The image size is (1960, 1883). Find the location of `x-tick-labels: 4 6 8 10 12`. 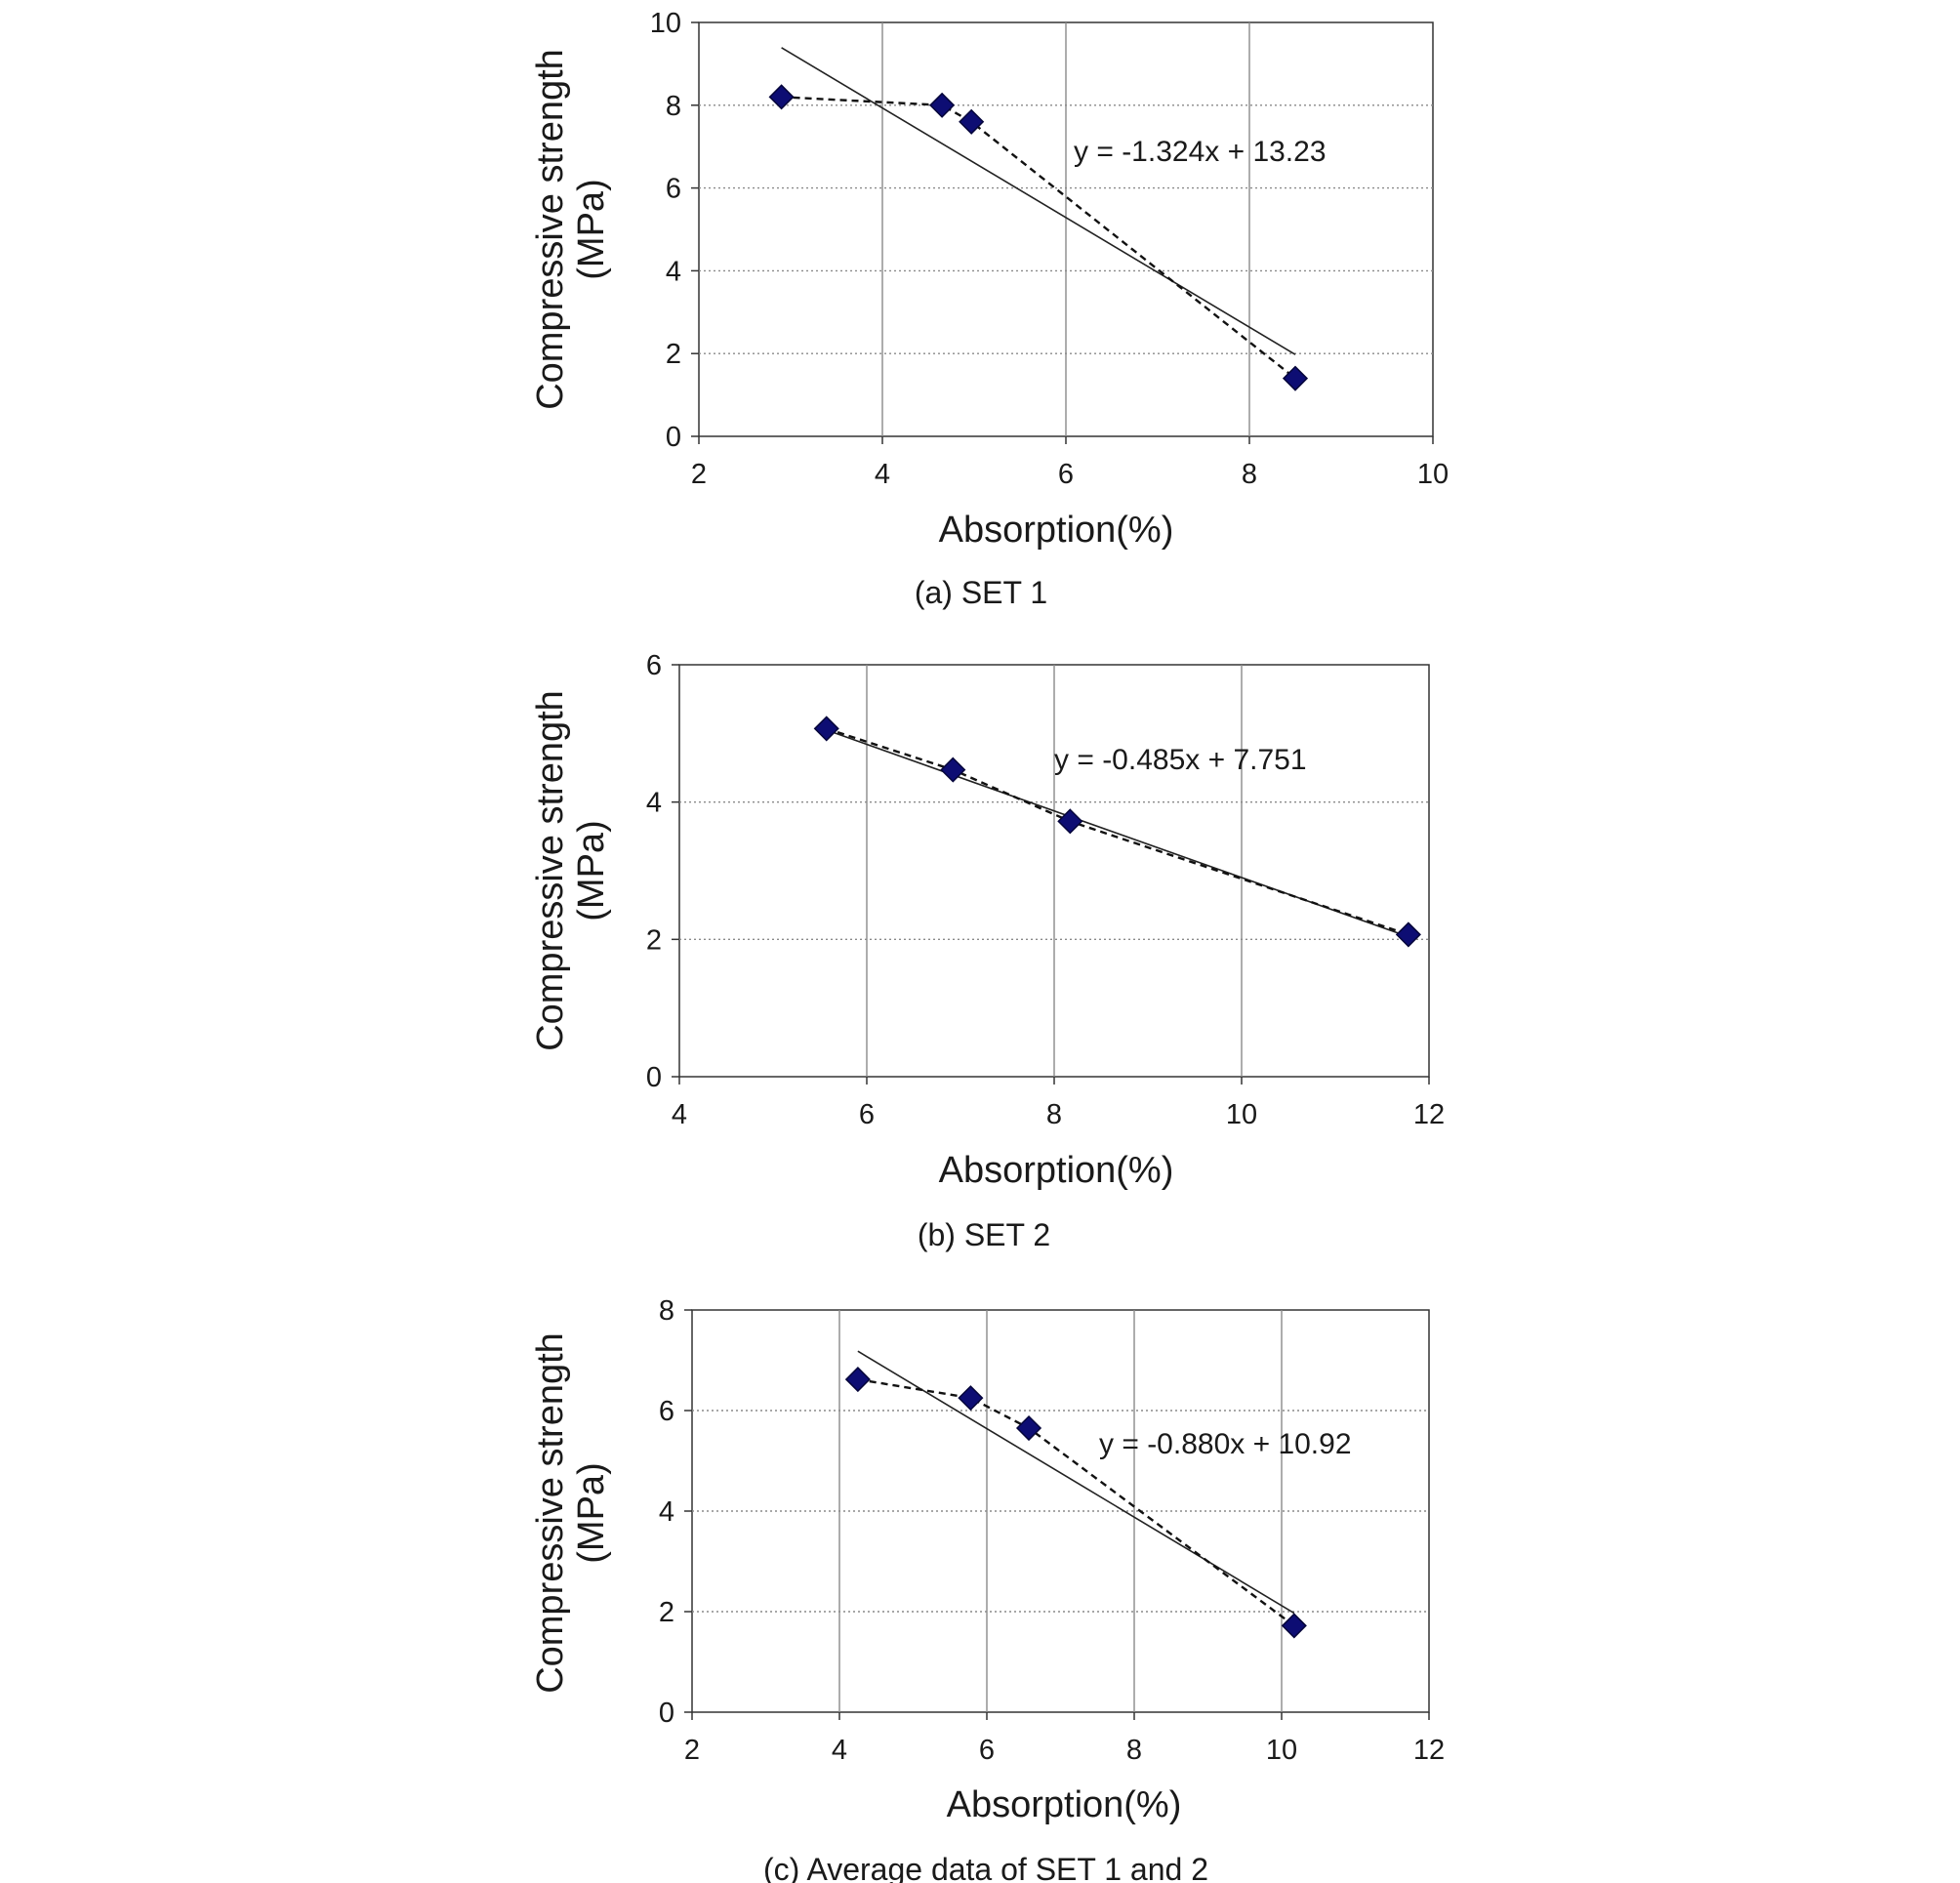

x-tick-labels: 4 6 8 10 12 is located at coordinates (1059, 1103).